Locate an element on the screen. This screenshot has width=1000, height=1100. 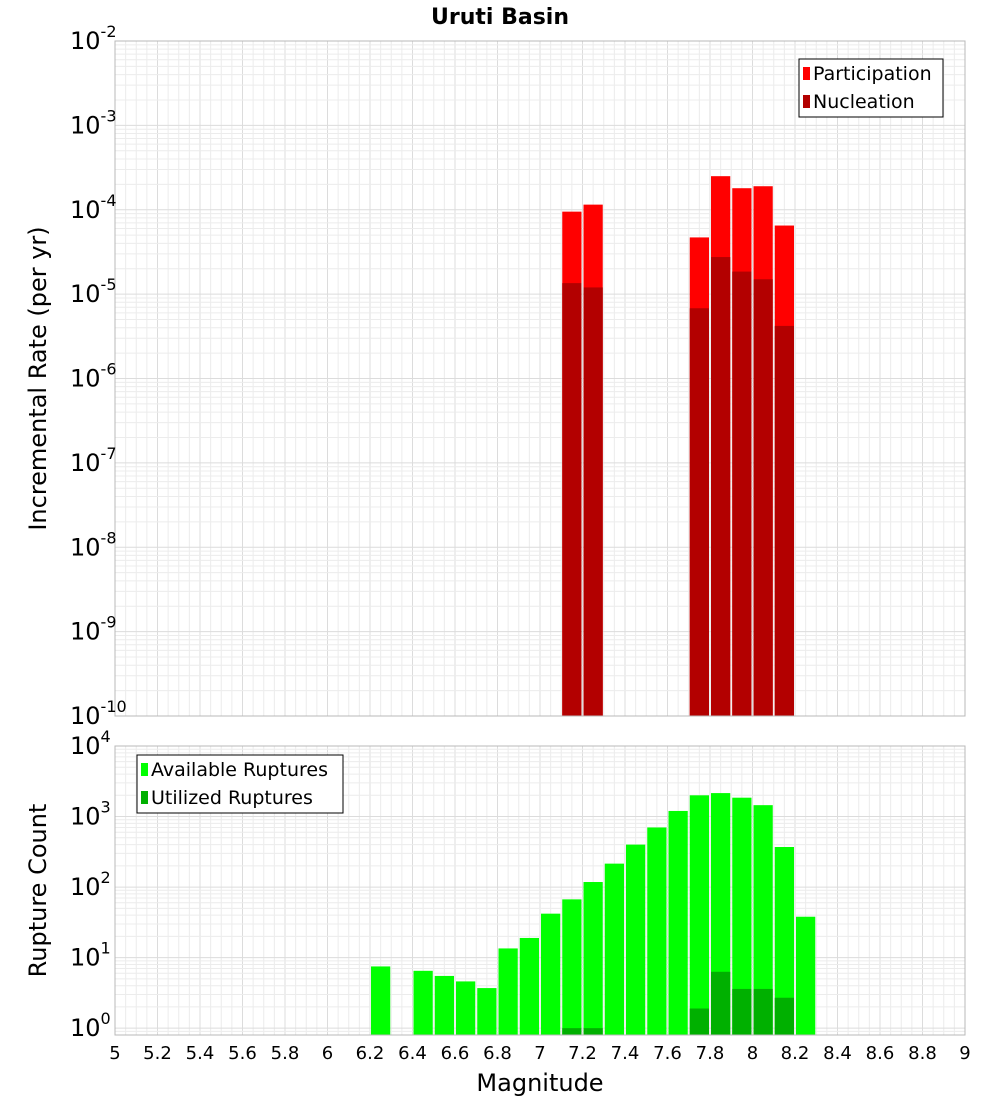
chart-title: Uruti Basin is located at coordinates (500, 17).